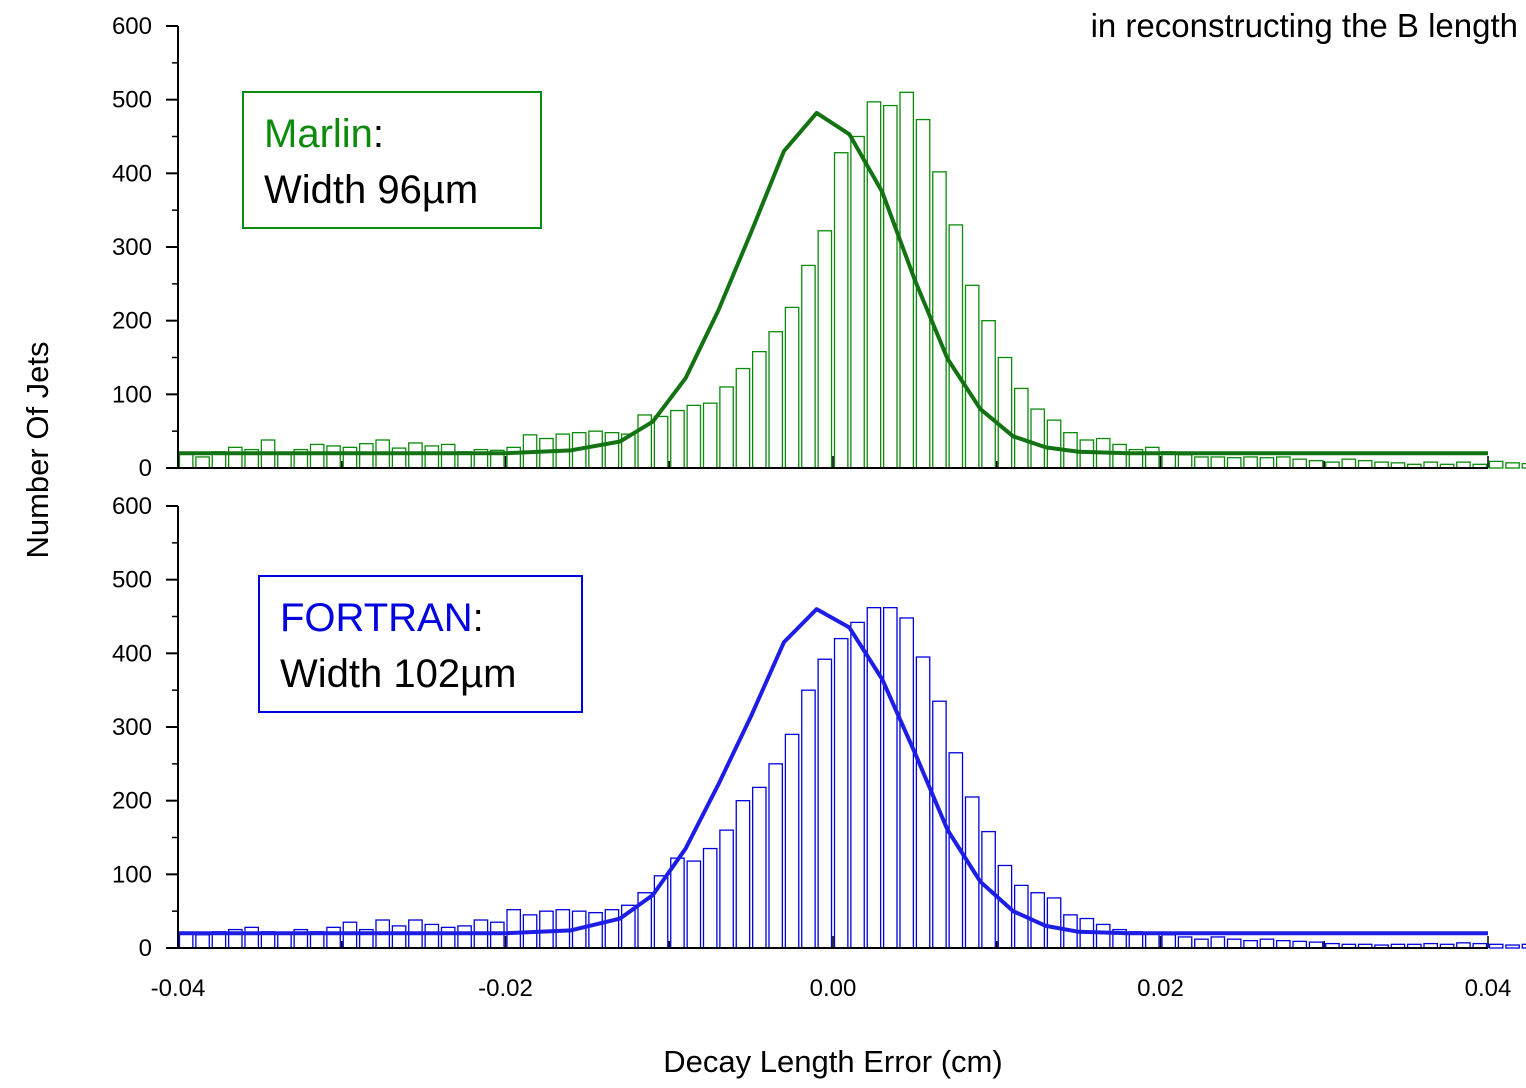 The image size is (1526, 1088). Describe the element at coordinates (132, 321) in the screenshot. I see `marlin-y-tick-label: 200` at that location.